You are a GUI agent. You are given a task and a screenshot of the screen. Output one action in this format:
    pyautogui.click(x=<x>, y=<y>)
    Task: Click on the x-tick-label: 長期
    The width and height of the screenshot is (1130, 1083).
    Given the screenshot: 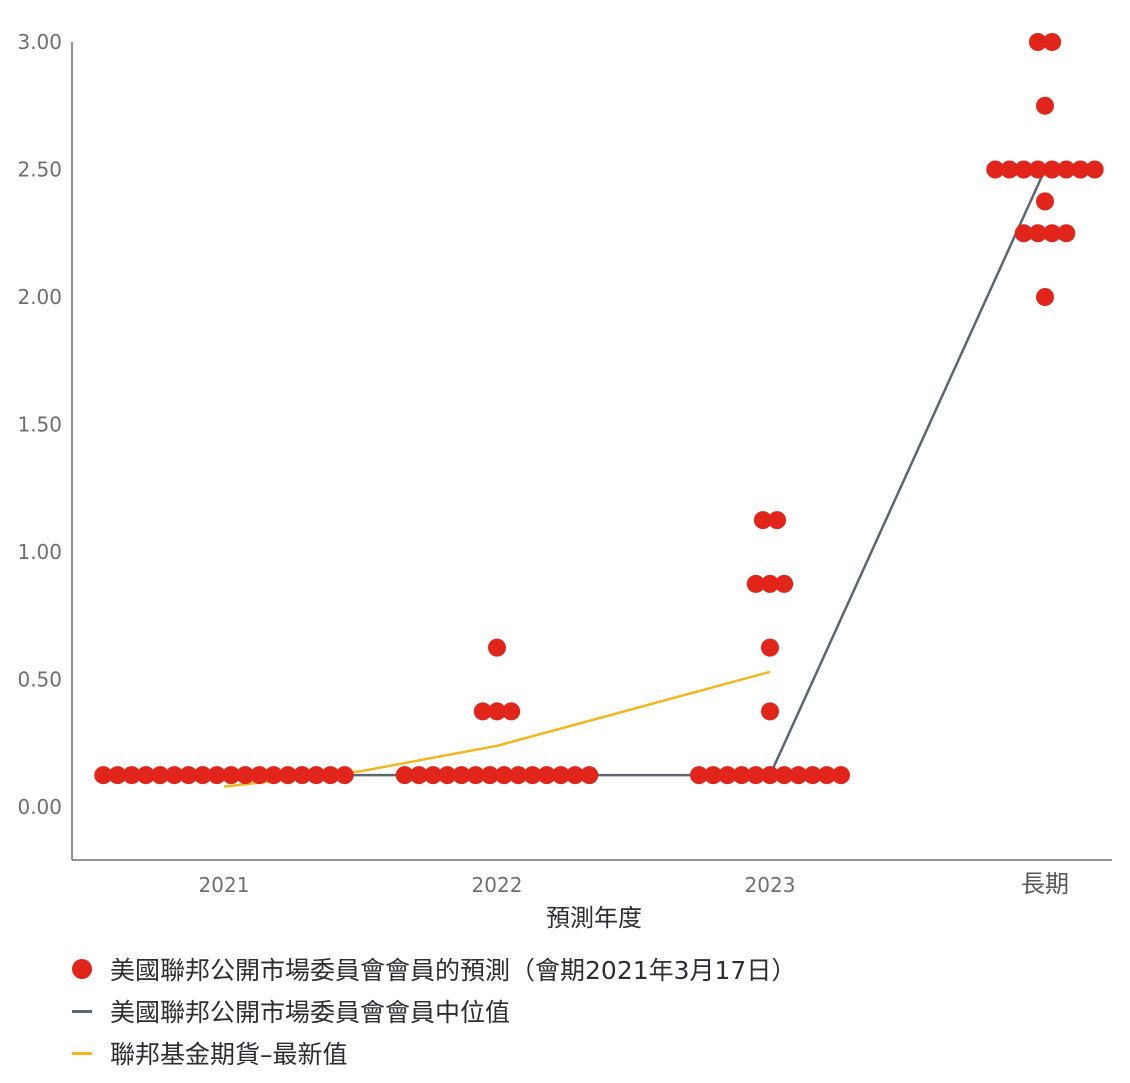 What is the action you would take?
    pyautogui.click(x=1045, y=884)
    